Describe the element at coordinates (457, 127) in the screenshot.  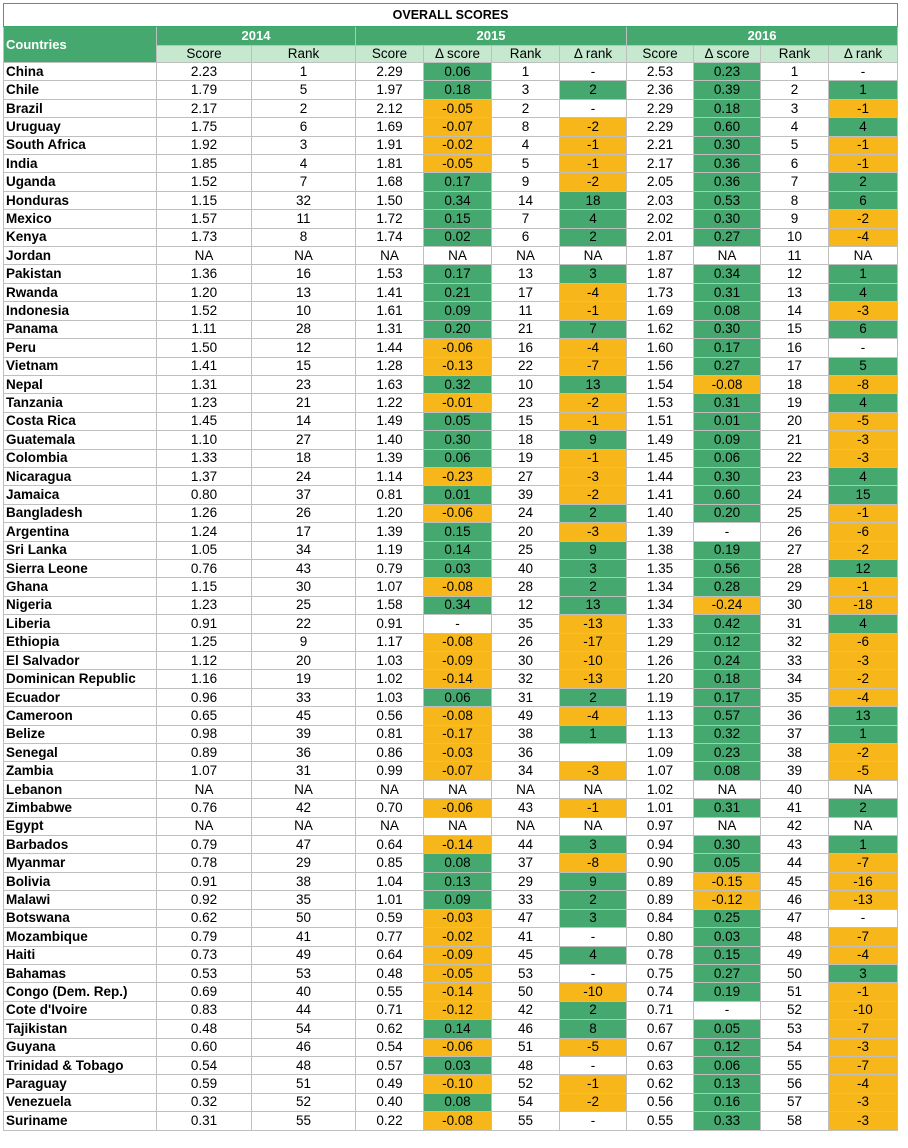
I see `delta-cell: -0.07` at that location.